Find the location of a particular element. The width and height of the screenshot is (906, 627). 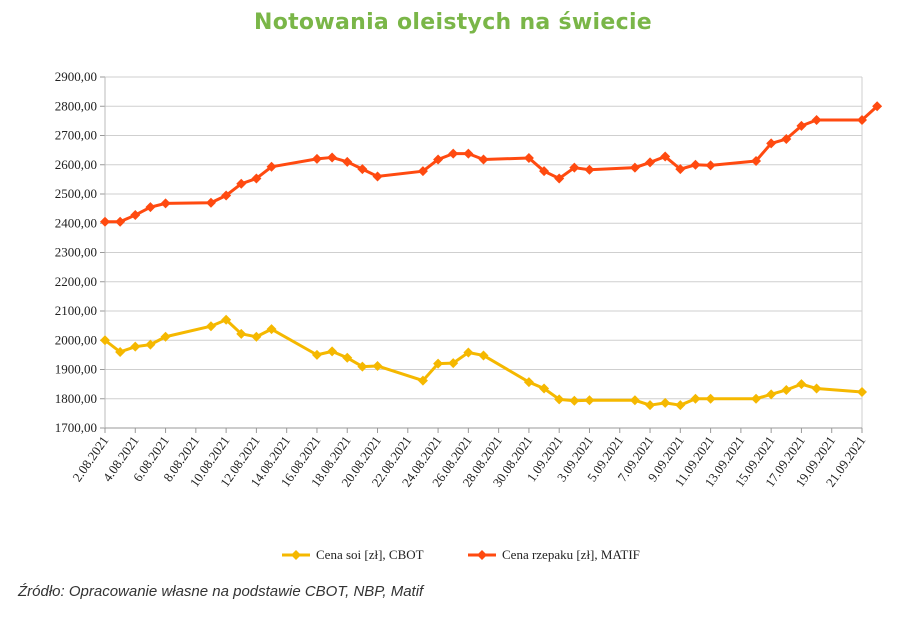

y-tick-label: 2500,00 is located at coordinates (76, 193).